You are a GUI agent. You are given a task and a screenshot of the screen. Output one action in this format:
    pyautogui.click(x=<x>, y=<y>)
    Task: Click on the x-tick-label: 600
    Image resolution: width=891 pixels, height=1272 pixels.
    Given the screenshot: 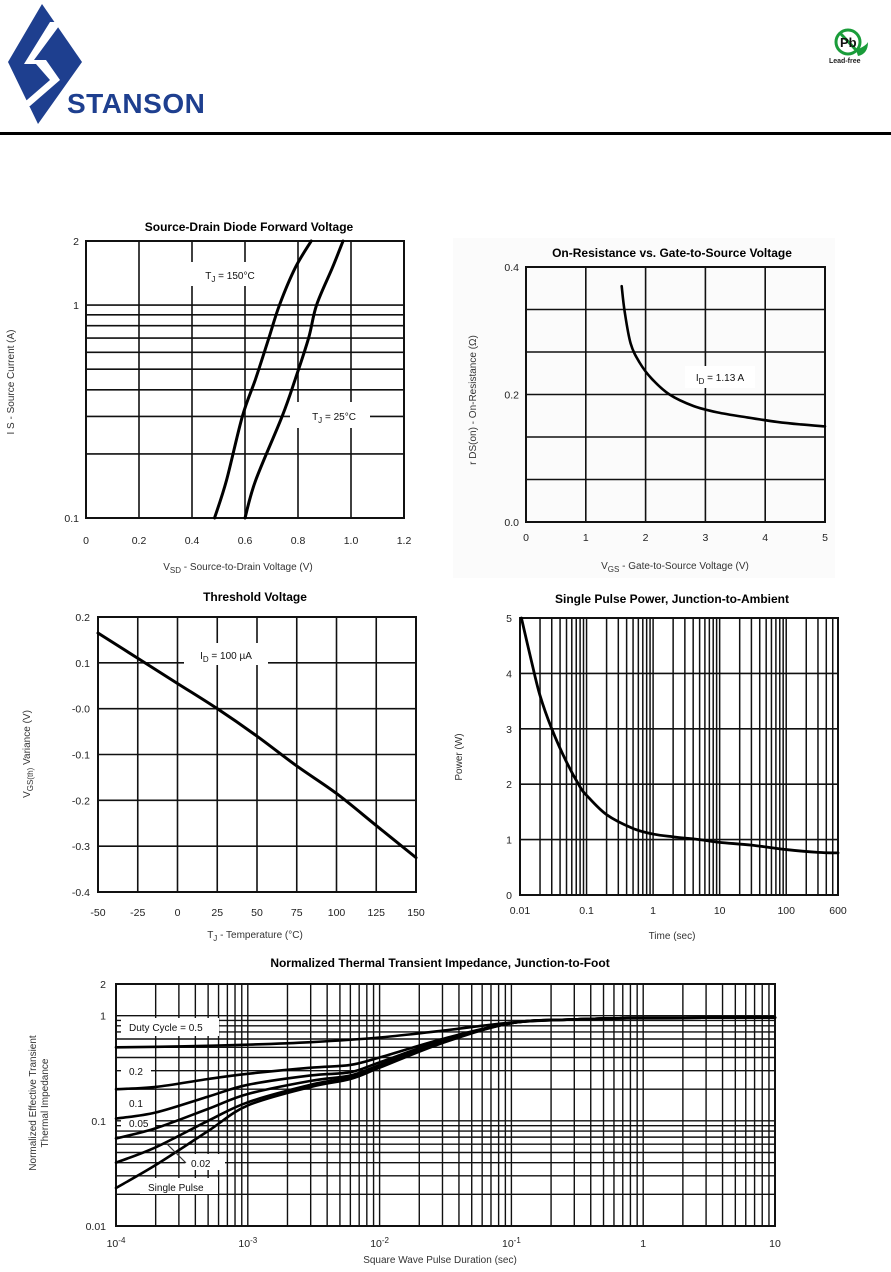 What is the action you would take?
    pyautogui.click(x=838, y=911)
    